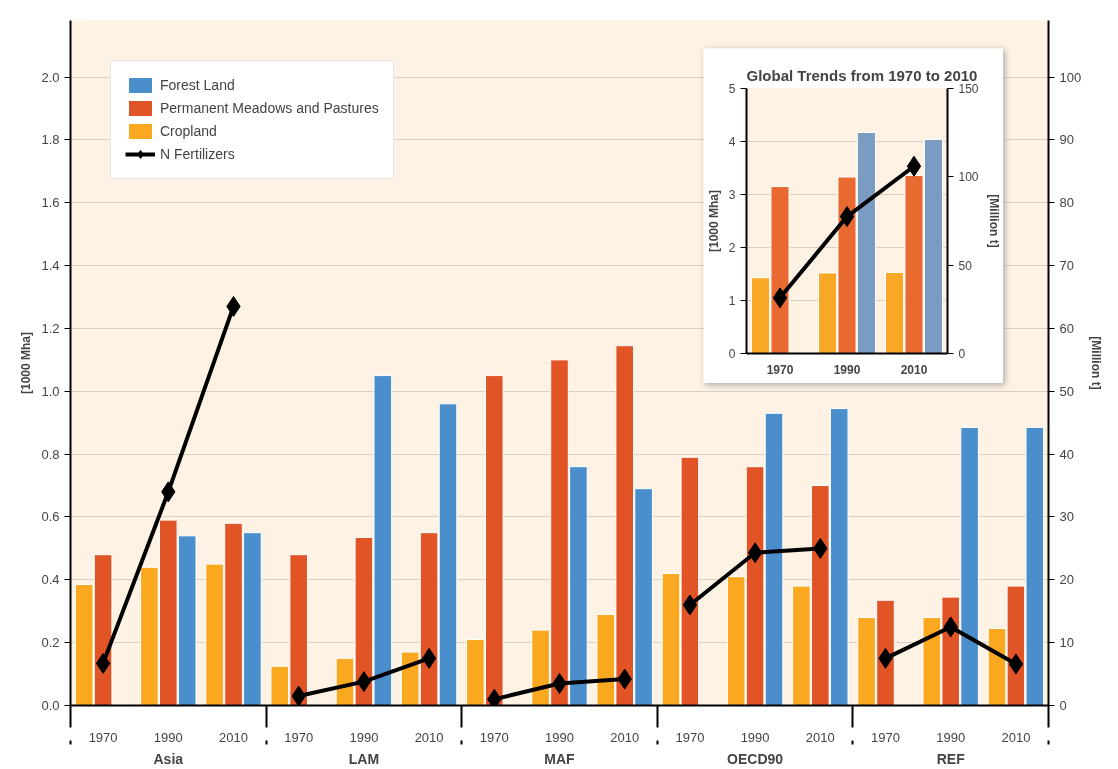 The image size is (1118, 769). I want to click on y2-tick-label: 80, so click(1066, 203).